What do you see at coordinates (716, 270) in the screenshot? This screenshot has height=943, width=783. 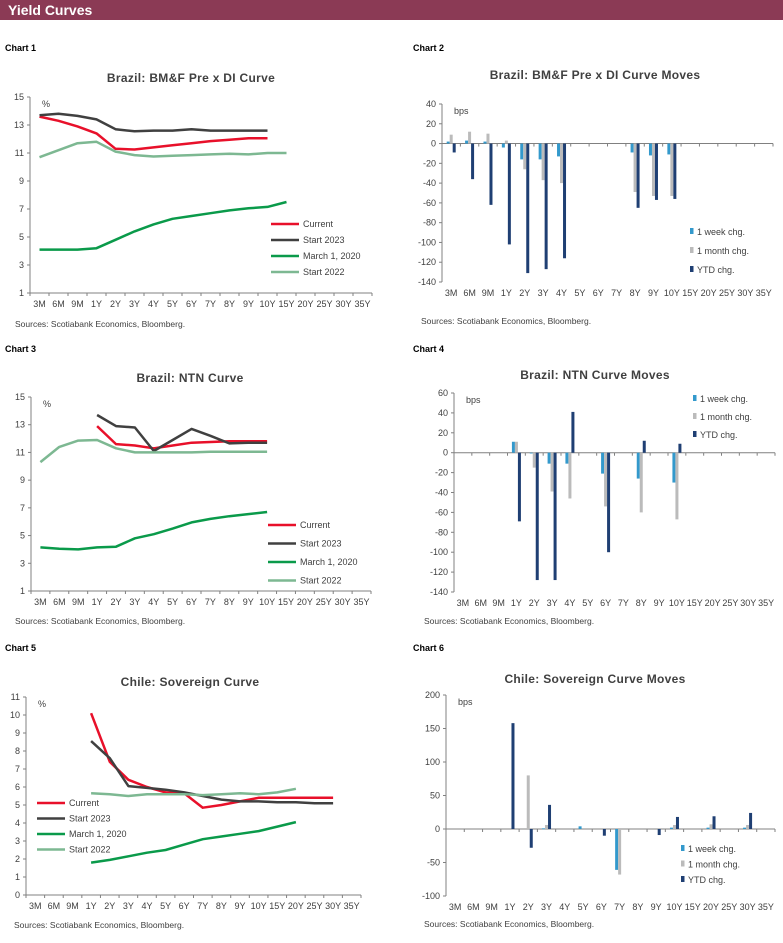 I see `legend-label: YTD chg.` at bounding box center [716, 270].